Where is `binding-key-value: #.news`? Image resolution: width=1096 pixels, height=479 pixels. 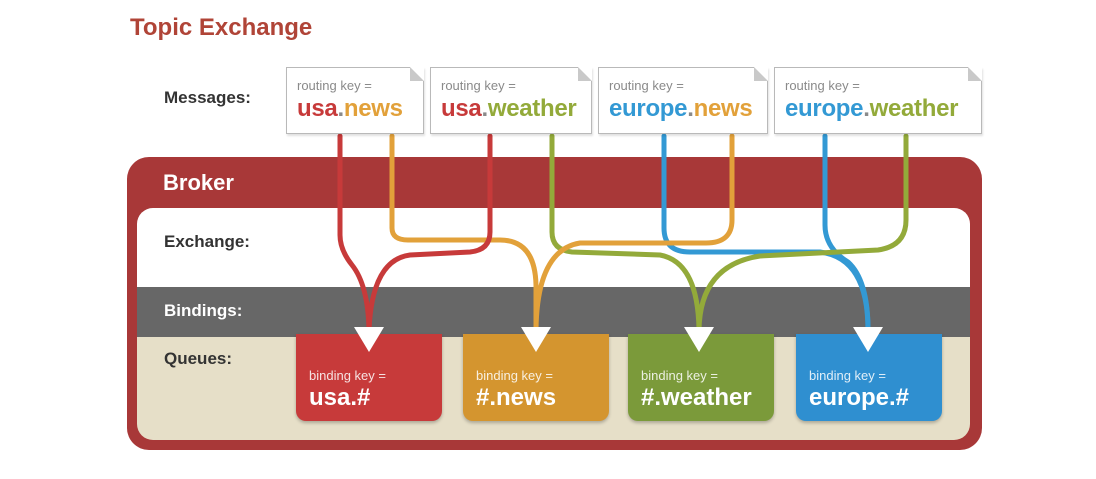
binding-key-value: #.news is located at coordinates (516, 397).